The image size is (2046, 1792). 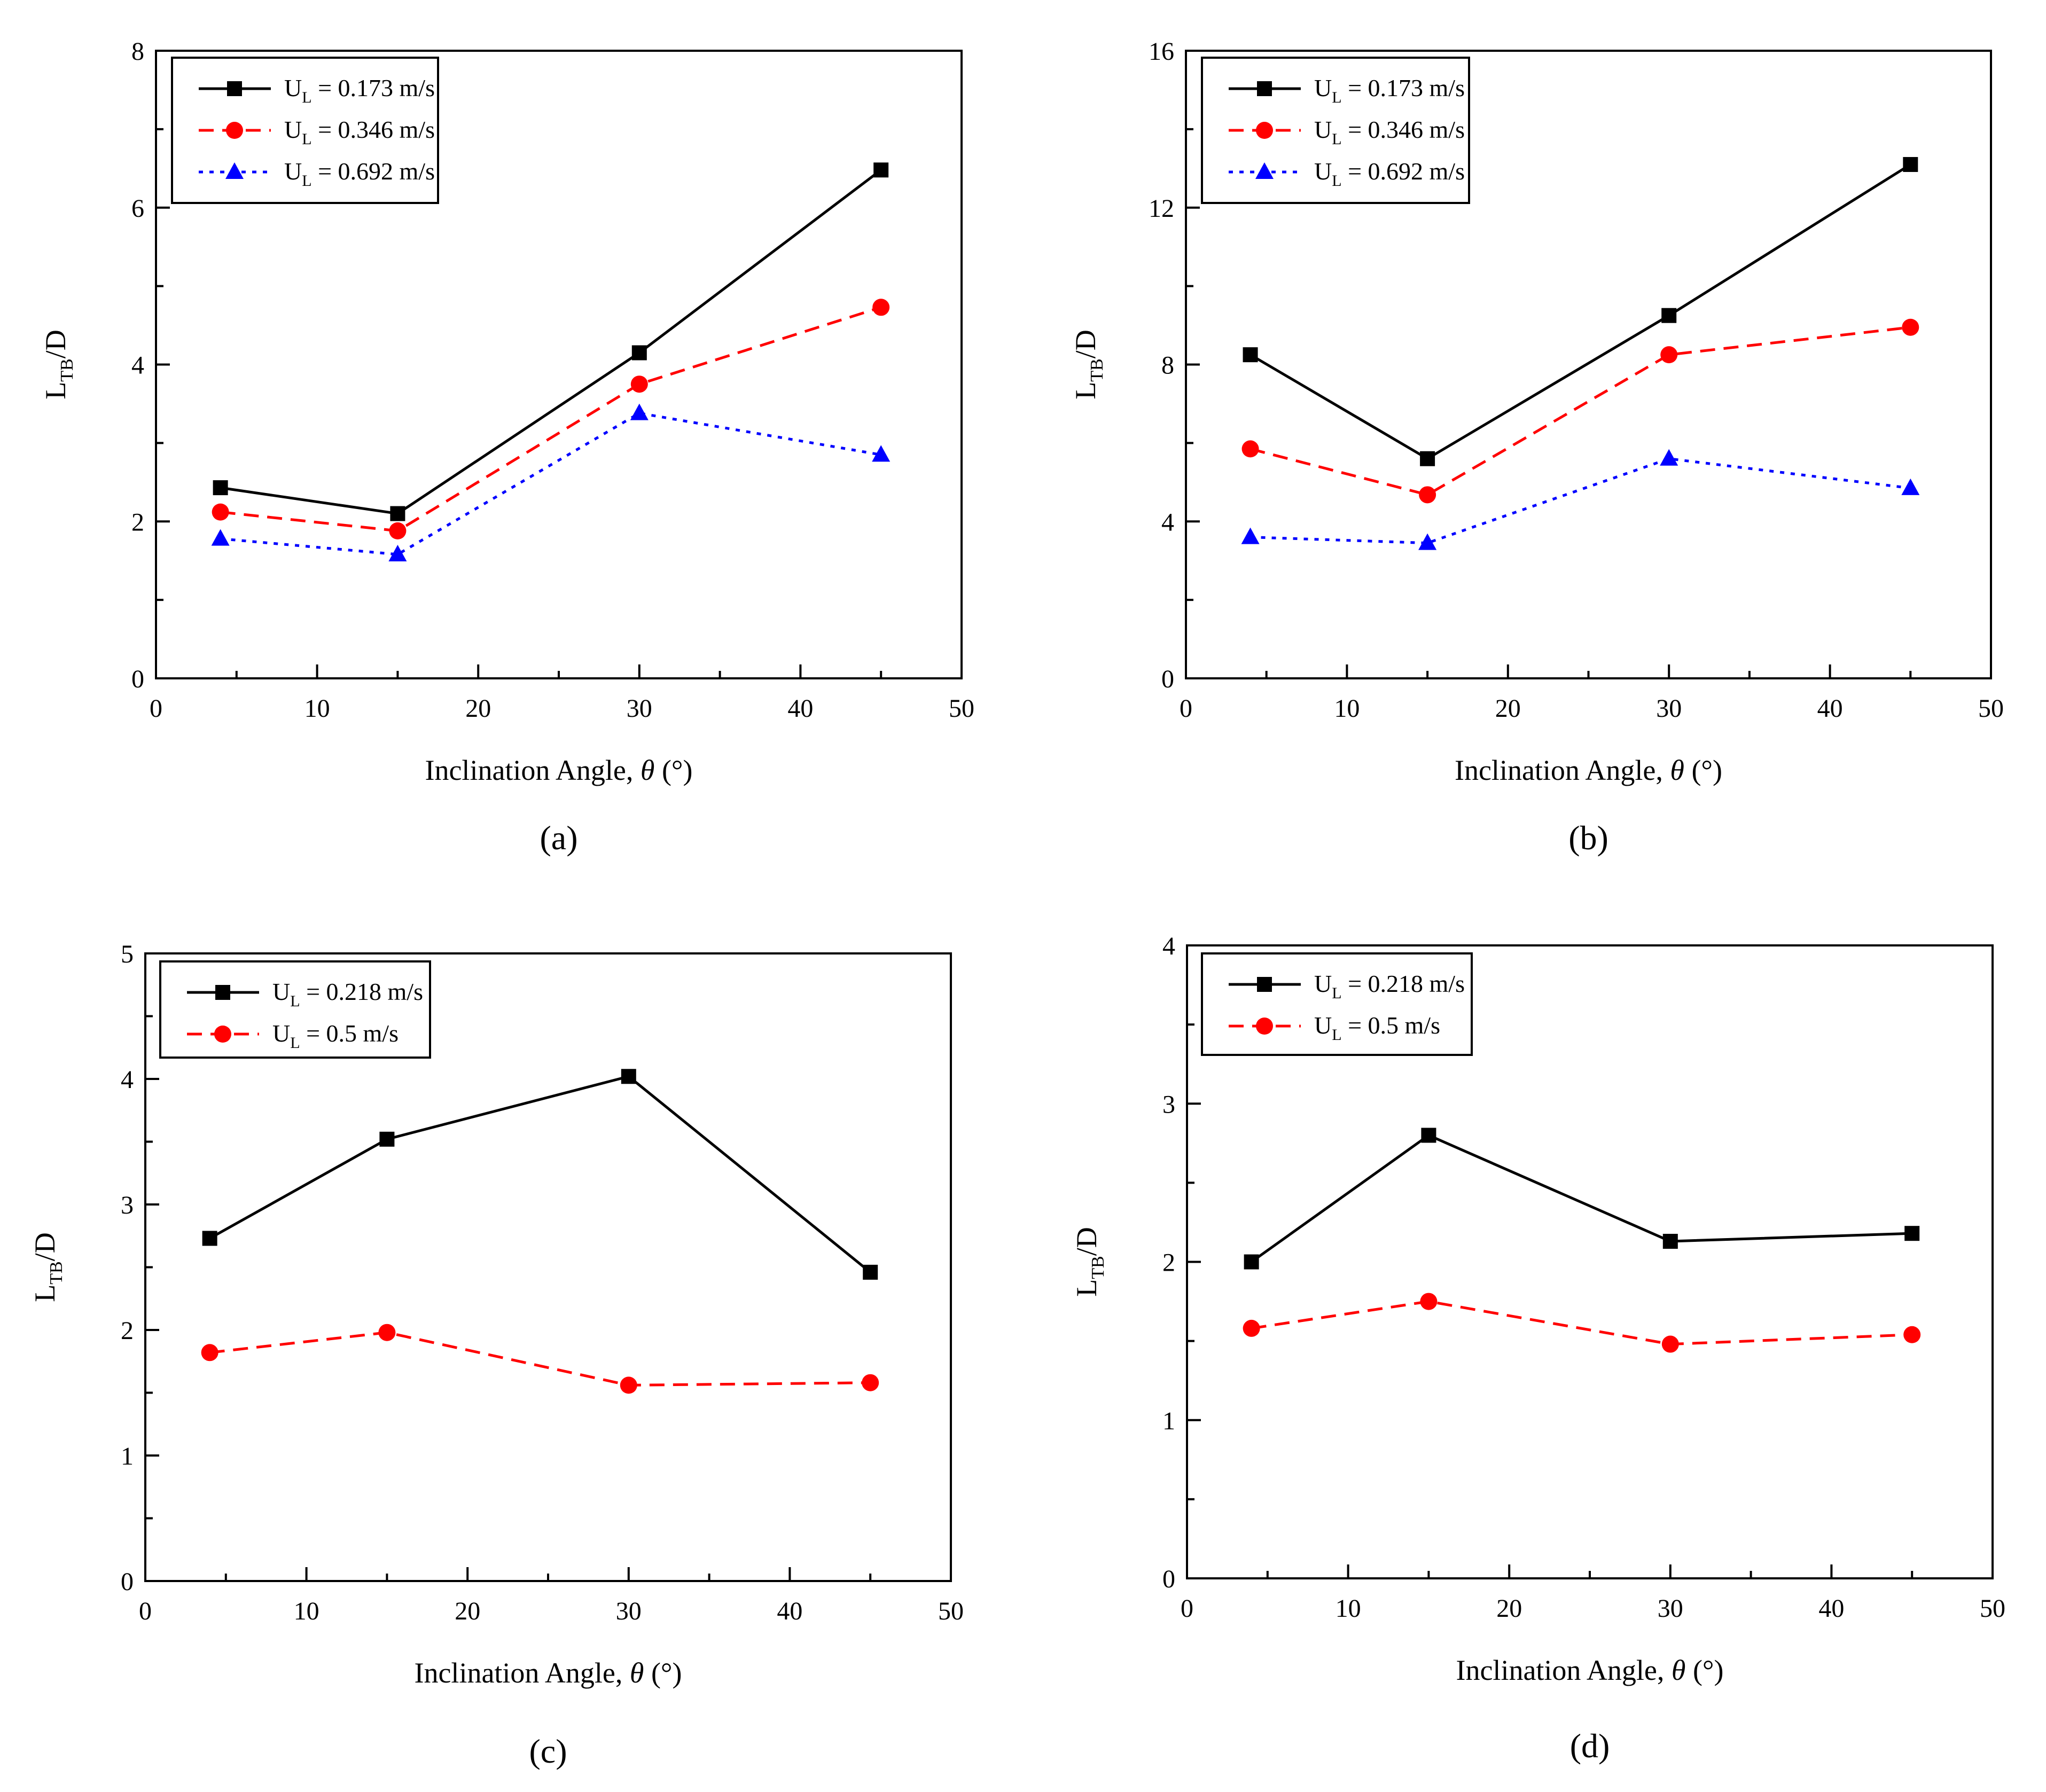 What do you see at coordinates (335, 1036) in the screenshot?
I see `legend-label: UL = 0.5 m/s` at bounding box center [335, 1036].